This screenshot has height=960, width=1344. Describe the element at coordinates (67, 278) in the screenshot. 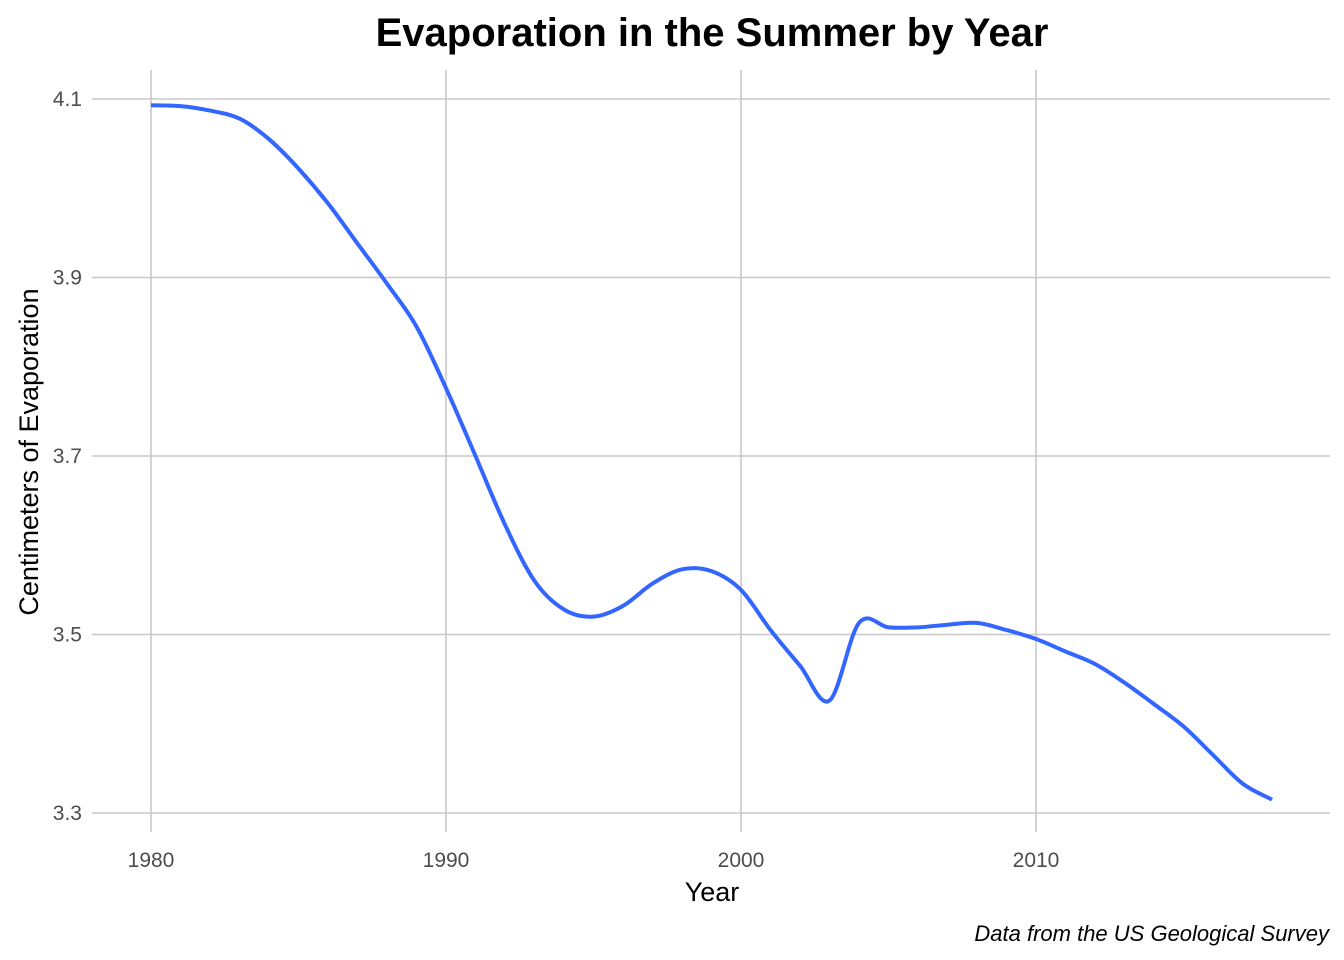

I see `y-tick-label: 3.9` at that location.